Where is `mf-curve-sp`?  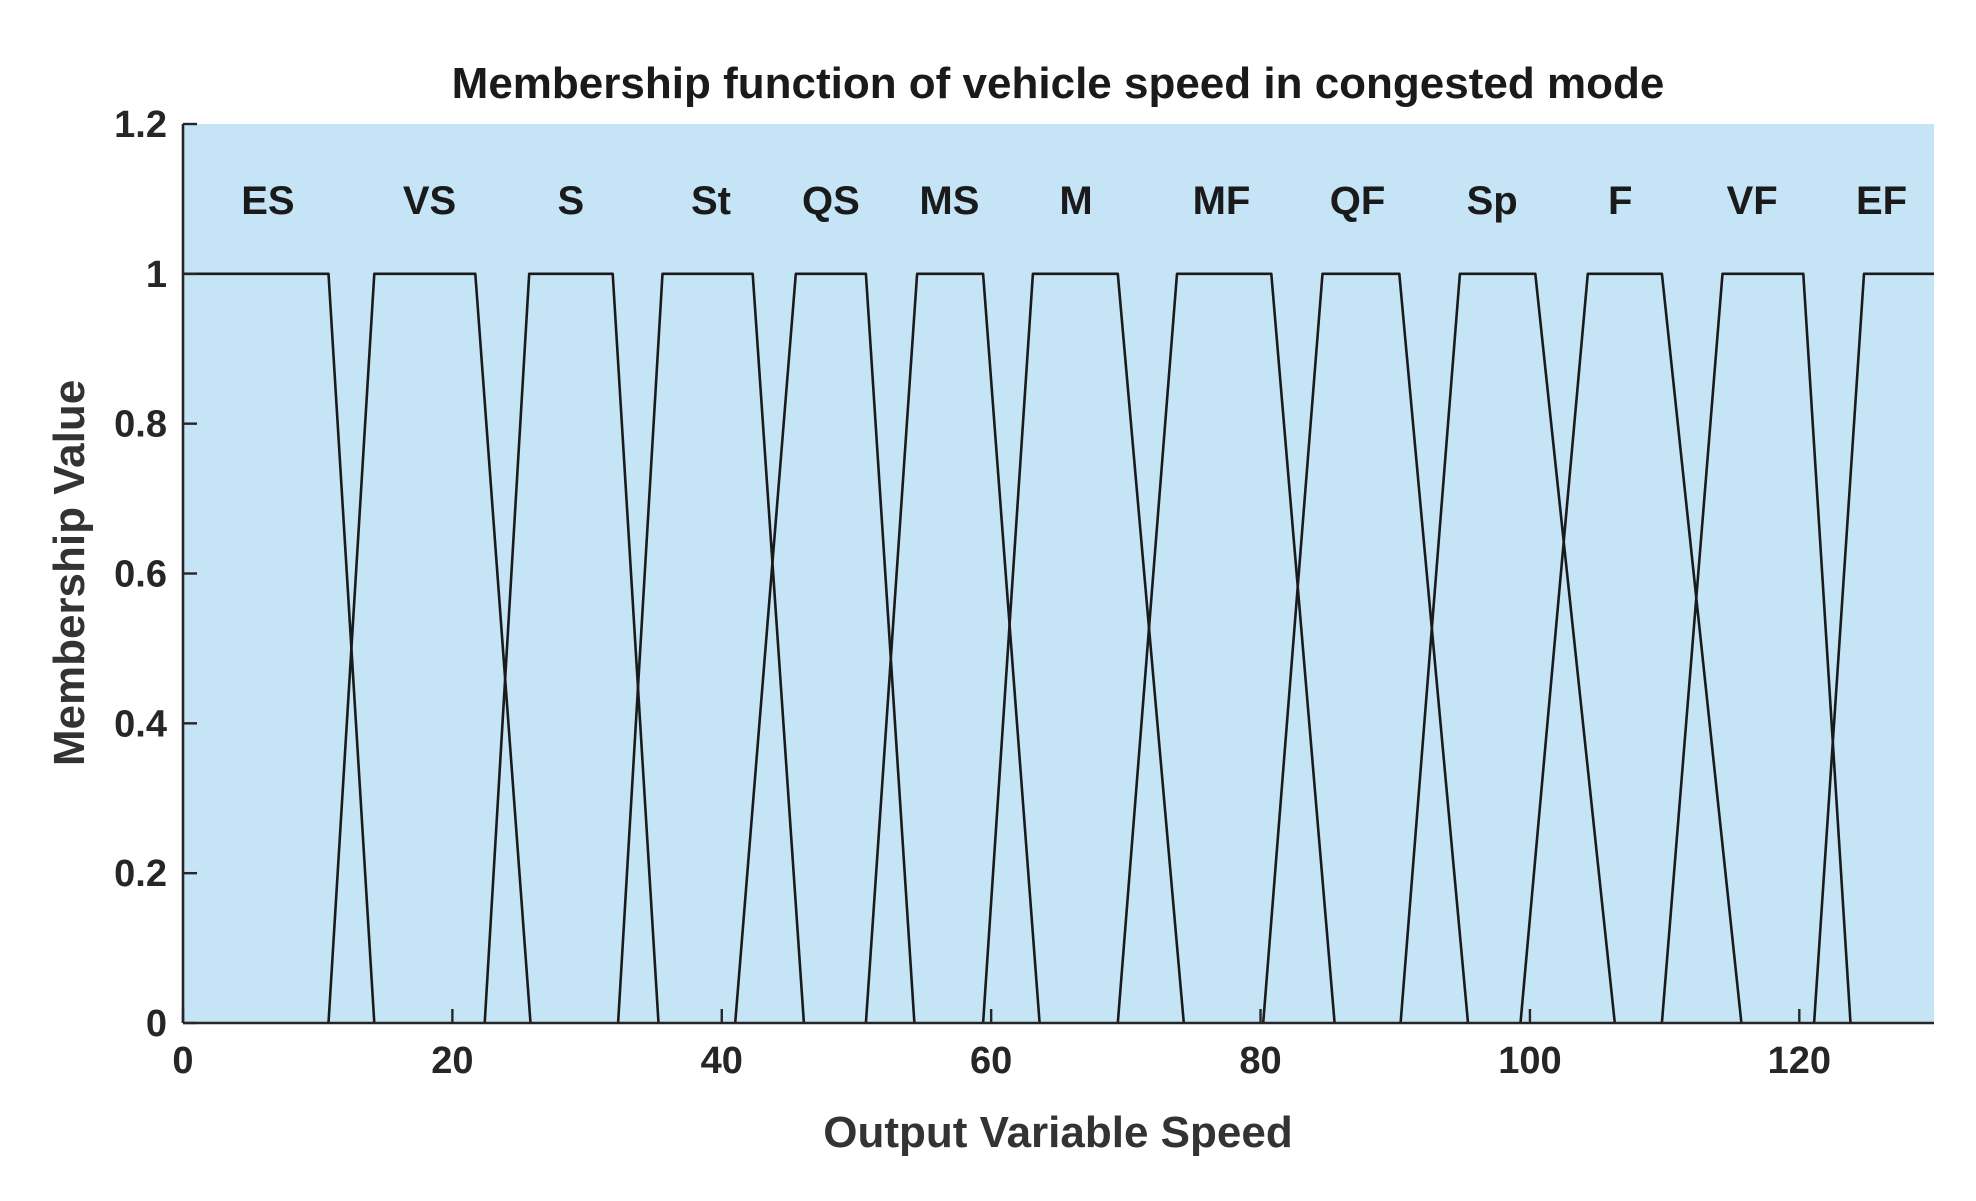 mf-curve-sp is located at coordinates (1508, 648).